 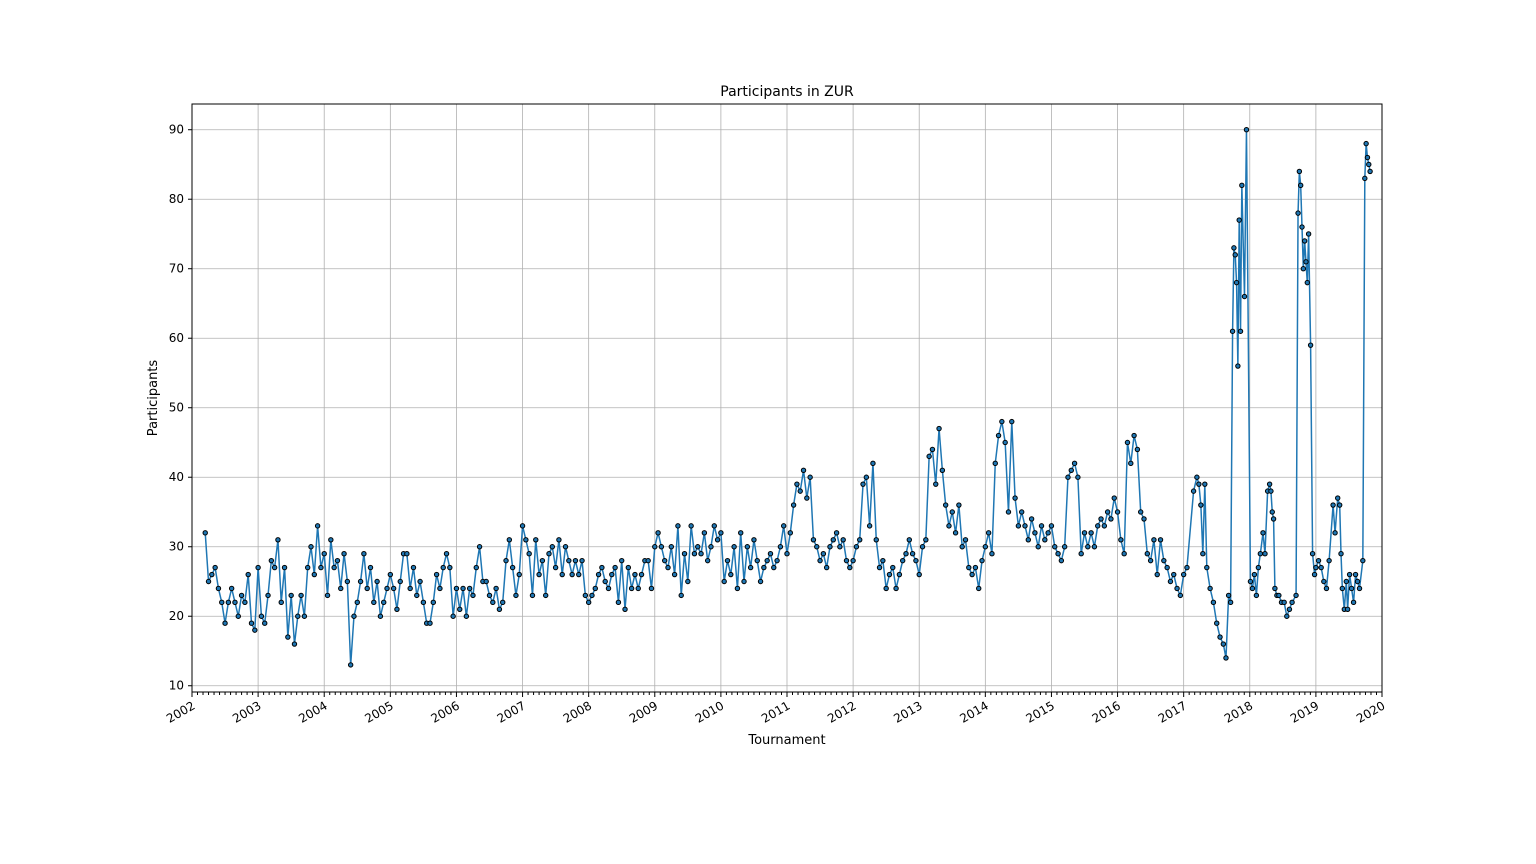 I want to click on y-tick-label: 70, so click(x=176, y=269).